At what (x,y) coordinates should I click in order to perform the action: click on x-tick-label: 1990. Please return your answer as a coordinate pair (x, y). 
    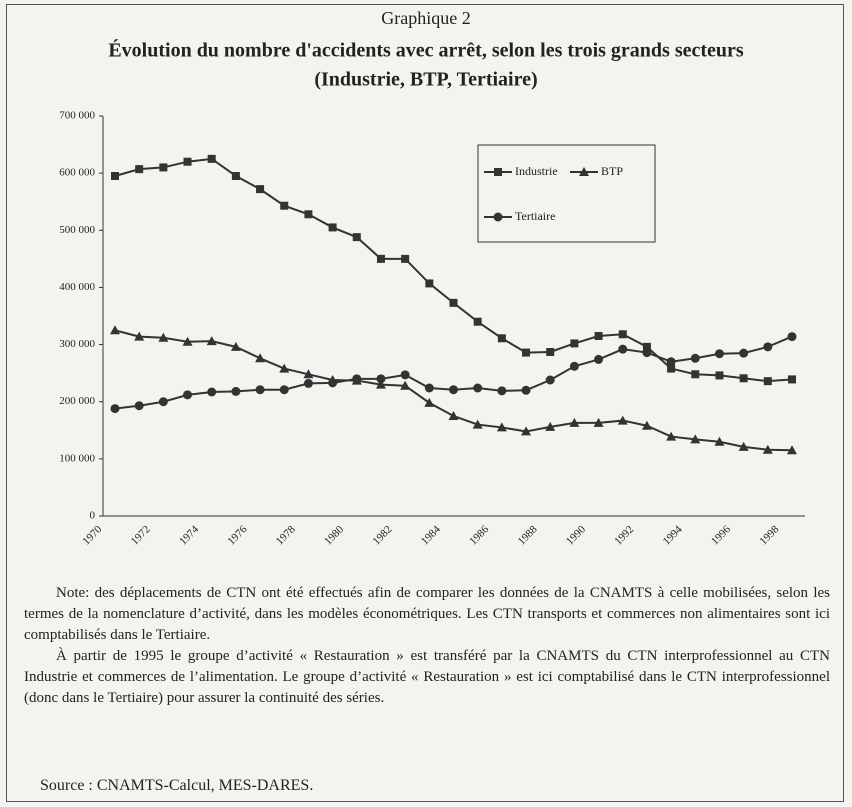
    Looking at the image, I should click on (576, 535).